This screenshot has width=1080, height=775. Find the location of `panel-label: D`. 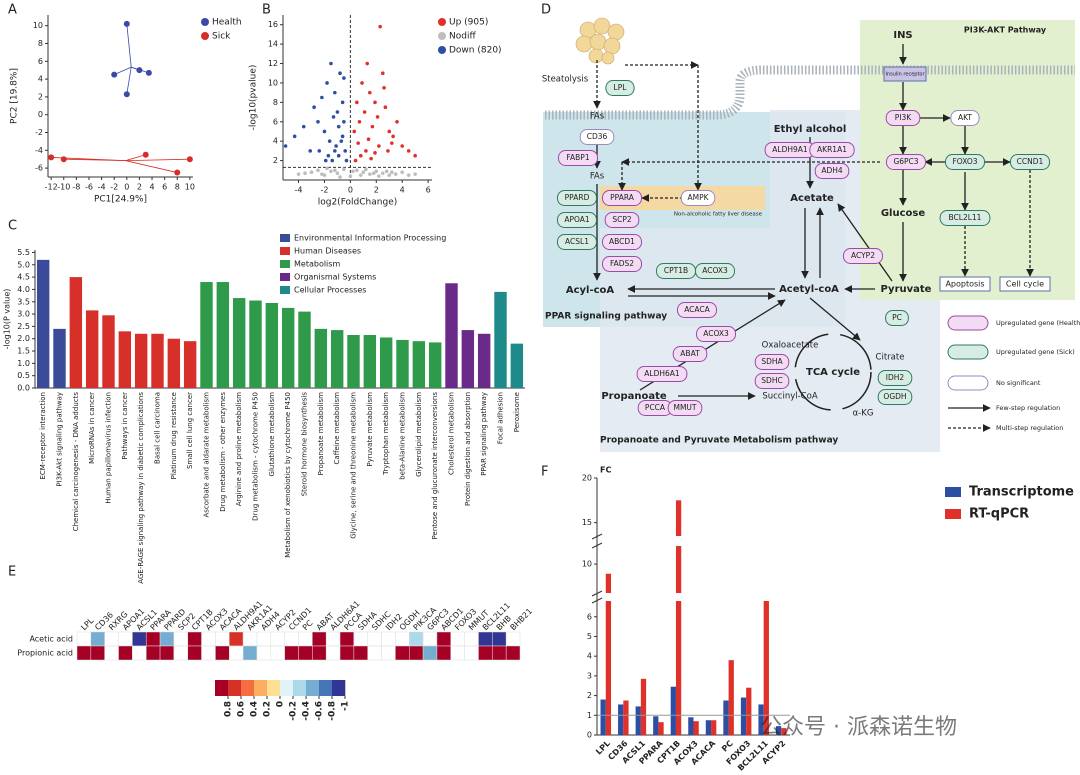

panel-label: D is located at coordinates (546, 10).